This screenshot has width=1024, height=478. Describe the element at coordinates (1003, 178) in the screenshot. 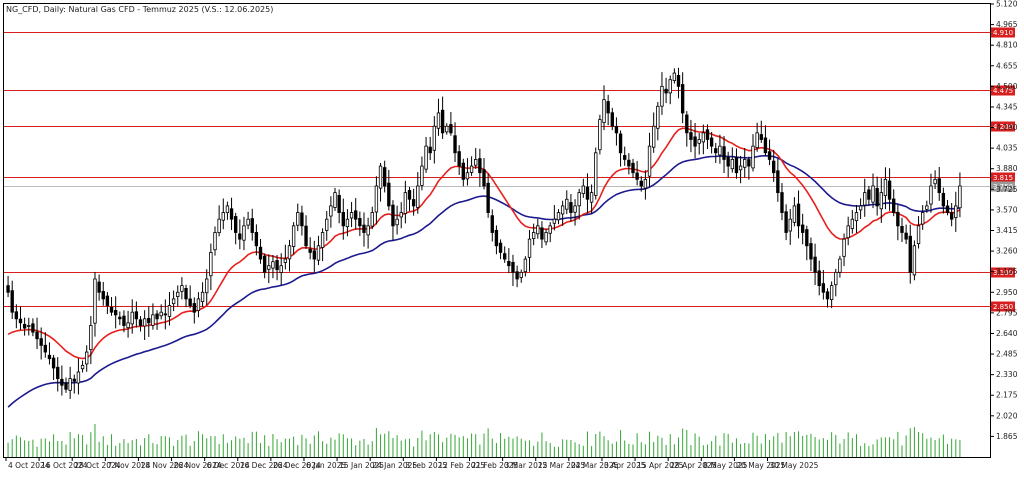

I see `level-tag-label: 3.815` at that location.